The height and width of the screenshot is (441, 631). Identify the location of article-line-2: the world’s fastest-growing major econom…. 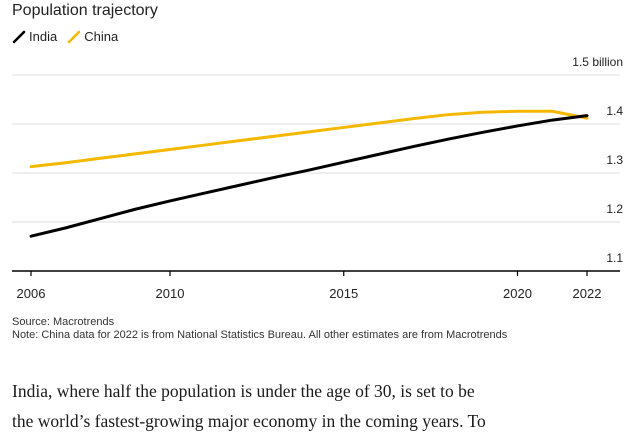
(249, 421).